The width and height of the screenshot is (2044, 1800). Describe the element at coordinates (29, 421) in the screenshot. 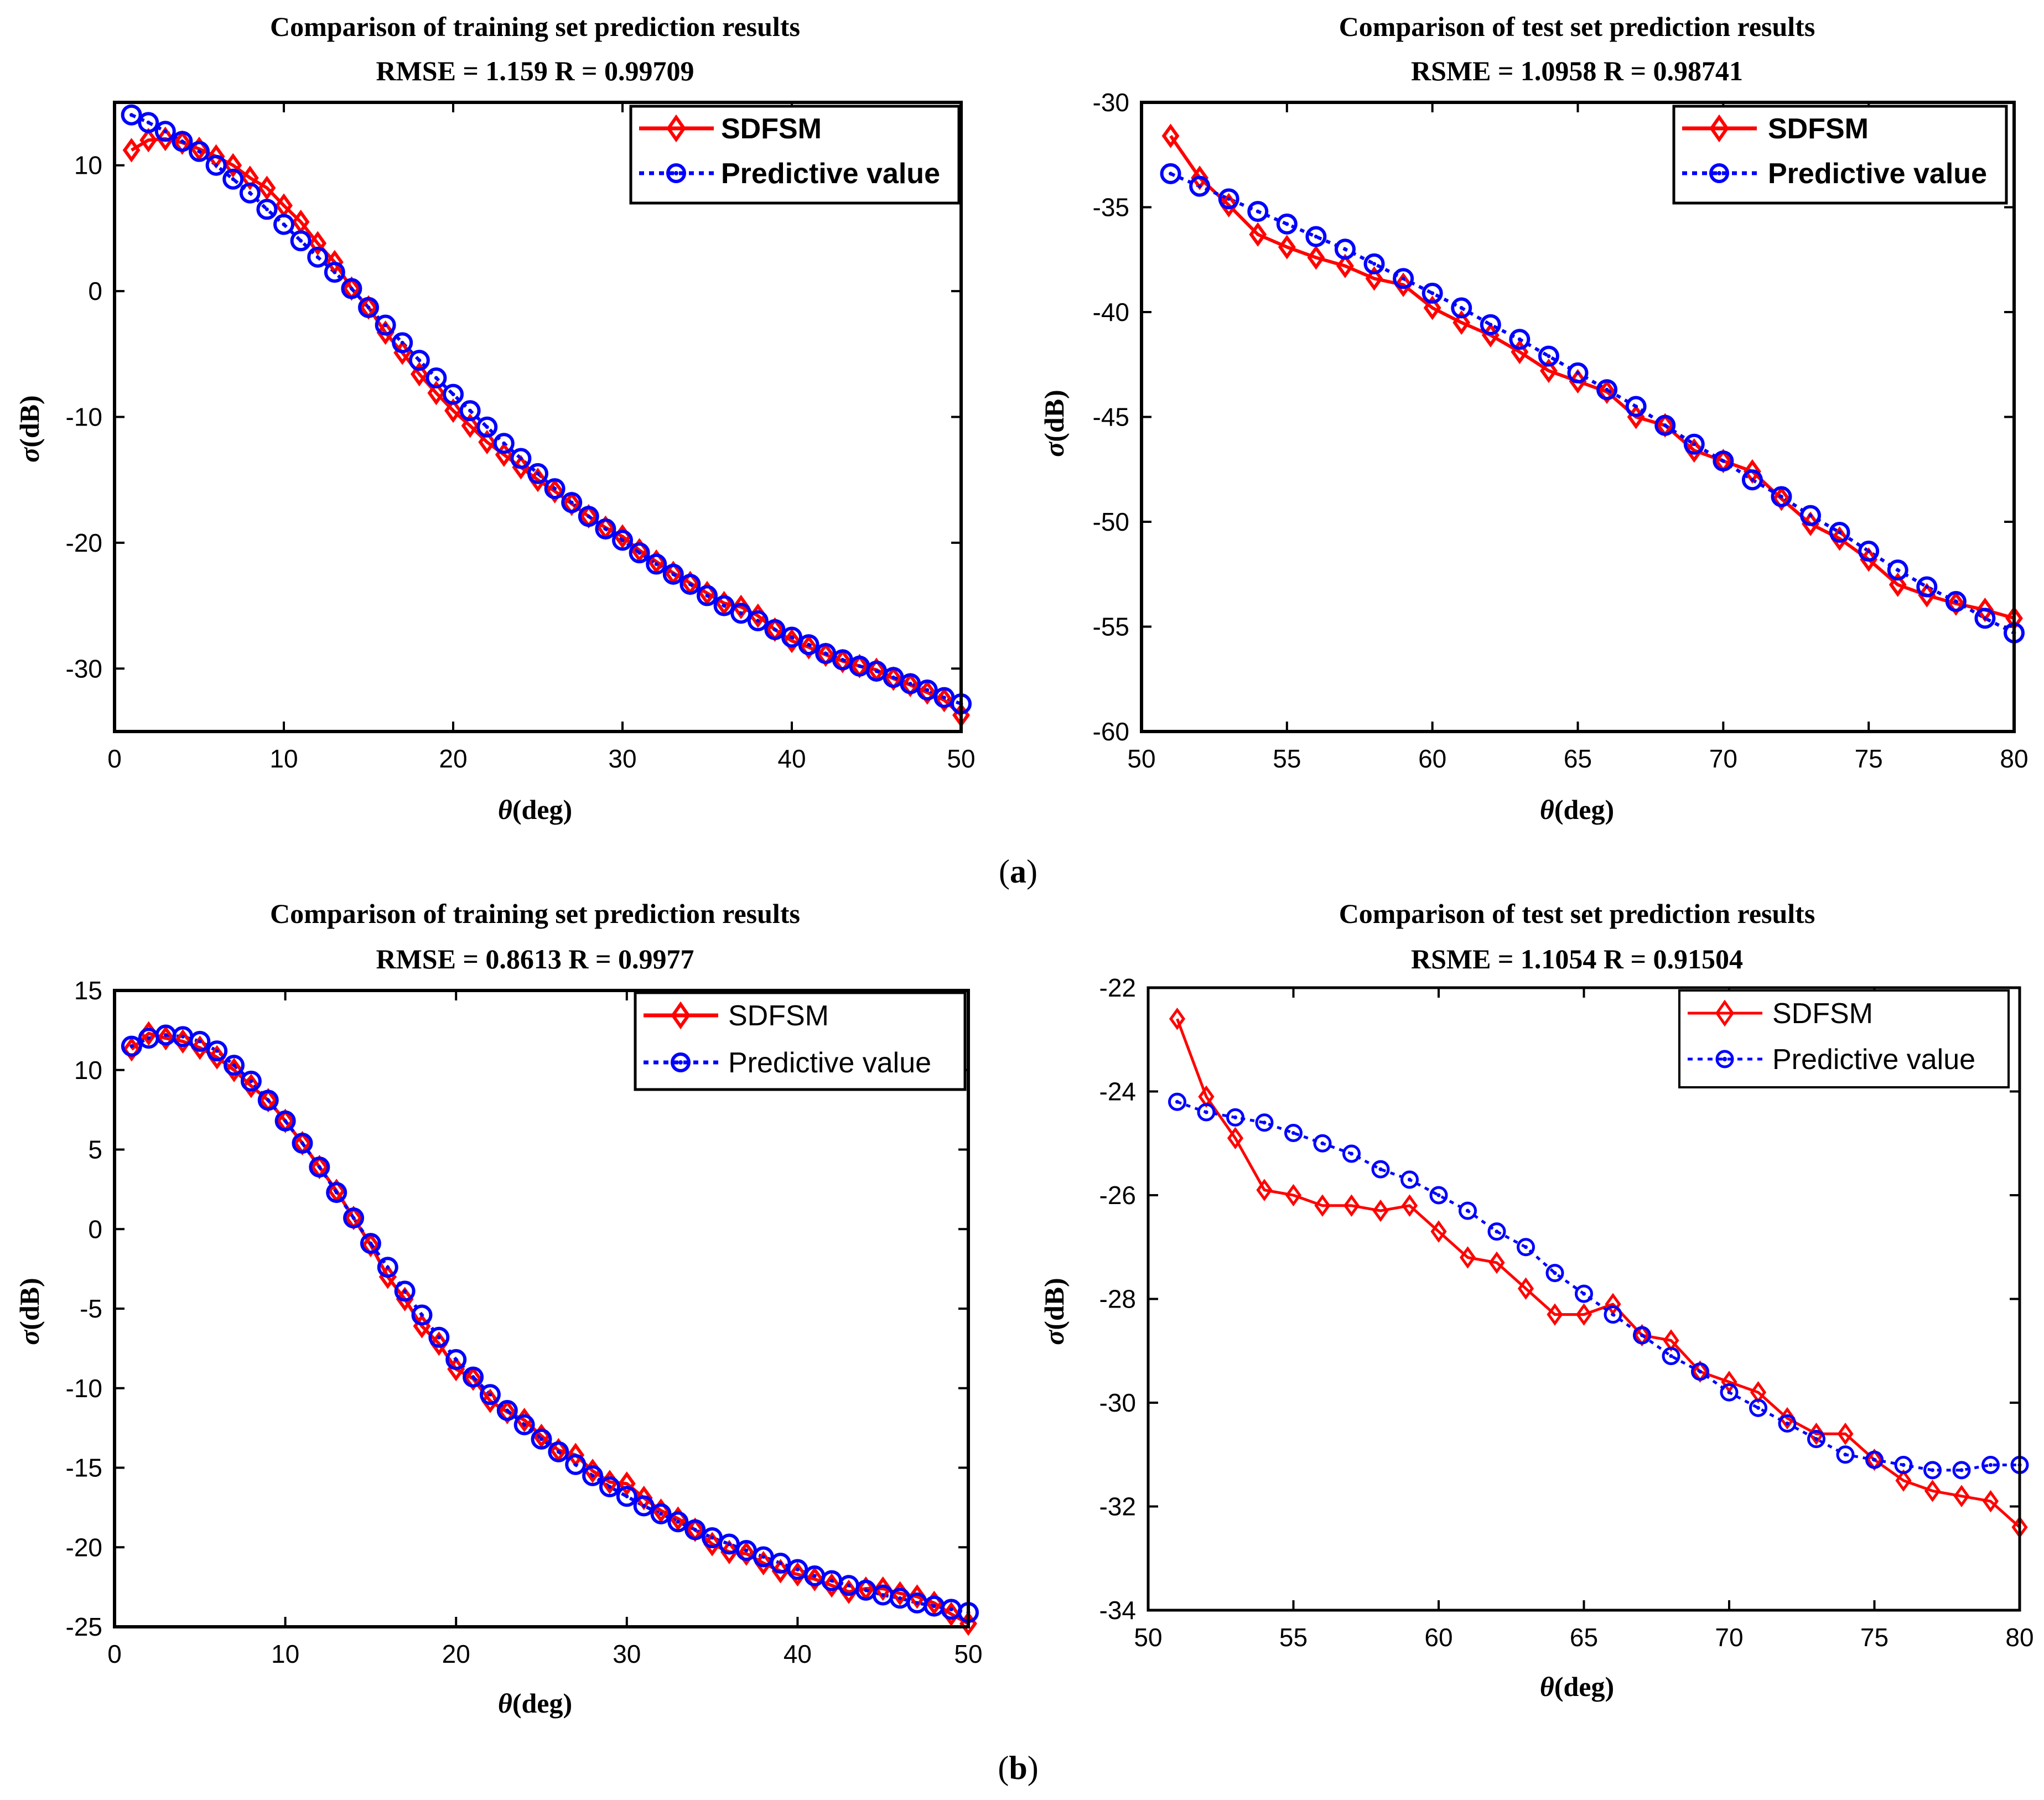

I see `y-axis-unit: (dB)` at that location.